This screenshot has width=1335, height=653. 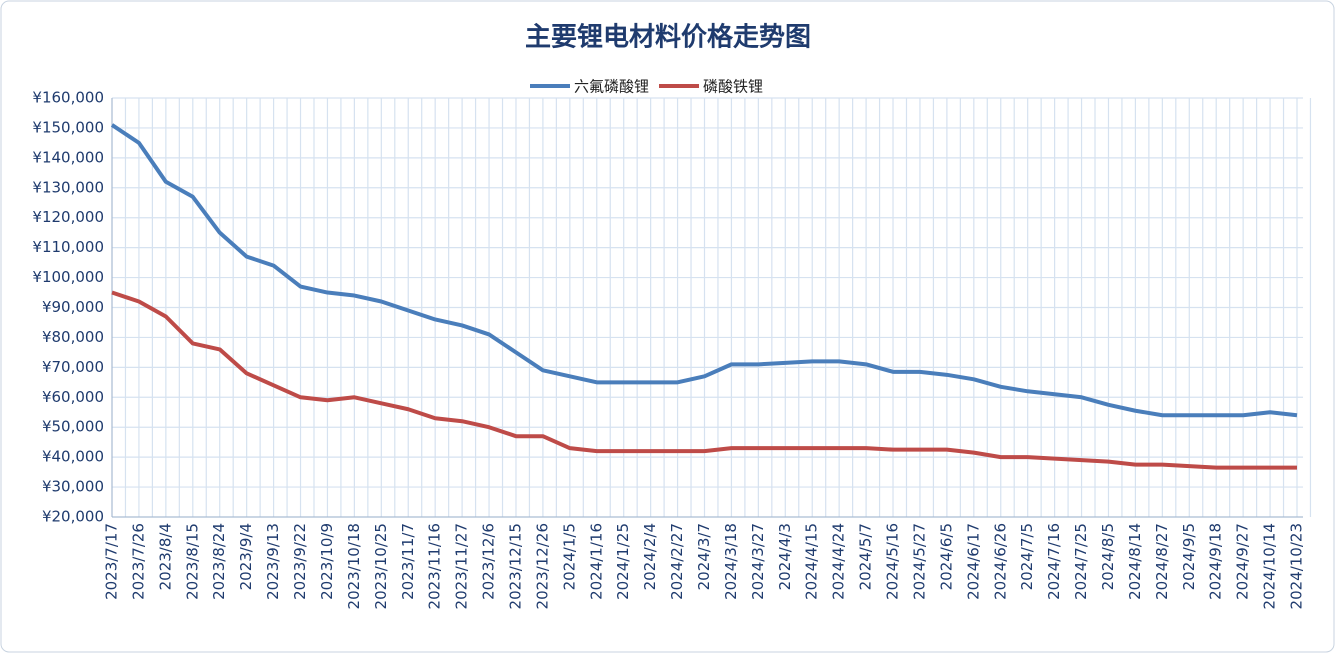 I want to click on x-tick-label: 2024/10/23, so click(x=1297, y=566).